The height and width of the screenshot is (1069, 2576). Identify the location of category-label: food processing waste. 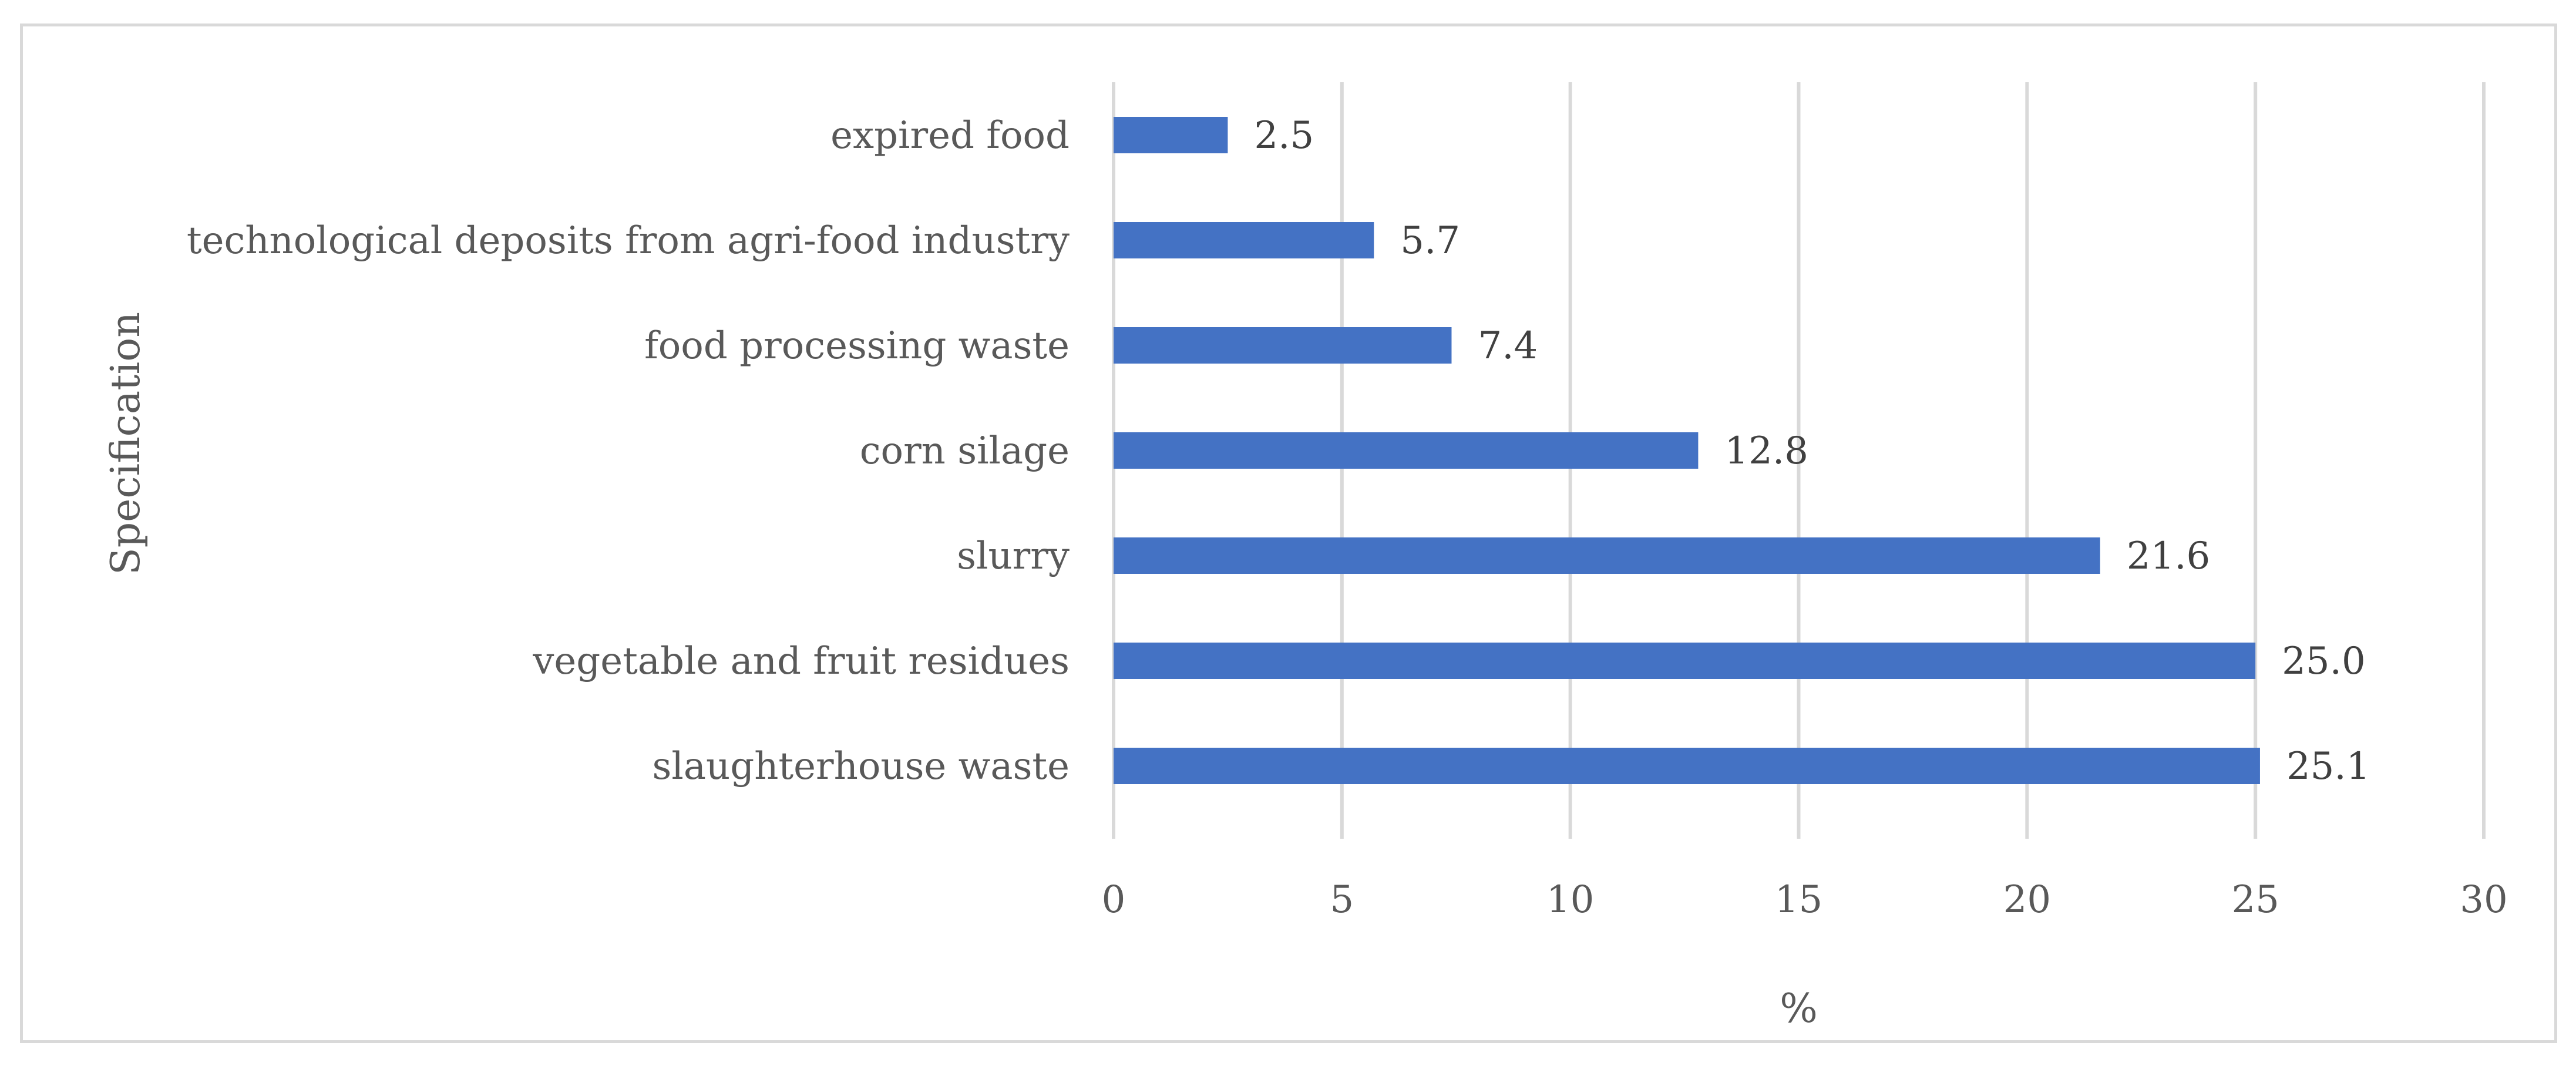
(857, 346).